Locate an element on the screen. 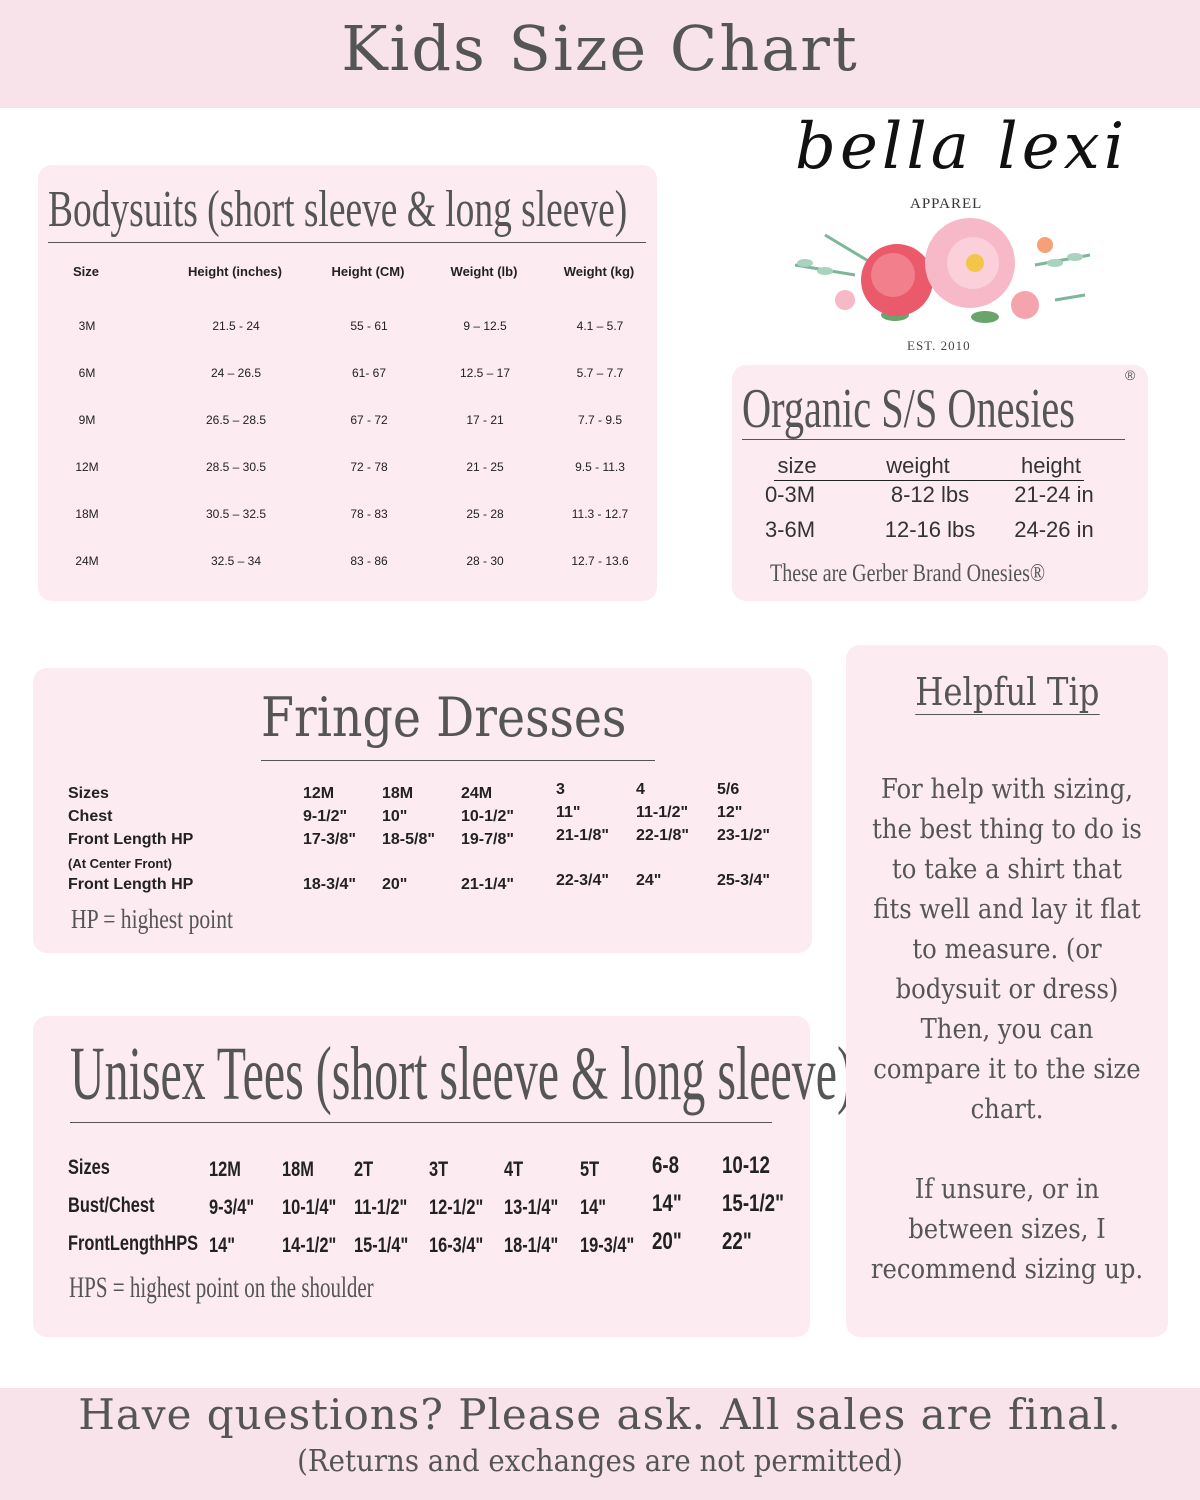 The width and height of the screenshot is (1200, 1500). tip-line: compare it to the size is located at coordinates (1007, 1069).